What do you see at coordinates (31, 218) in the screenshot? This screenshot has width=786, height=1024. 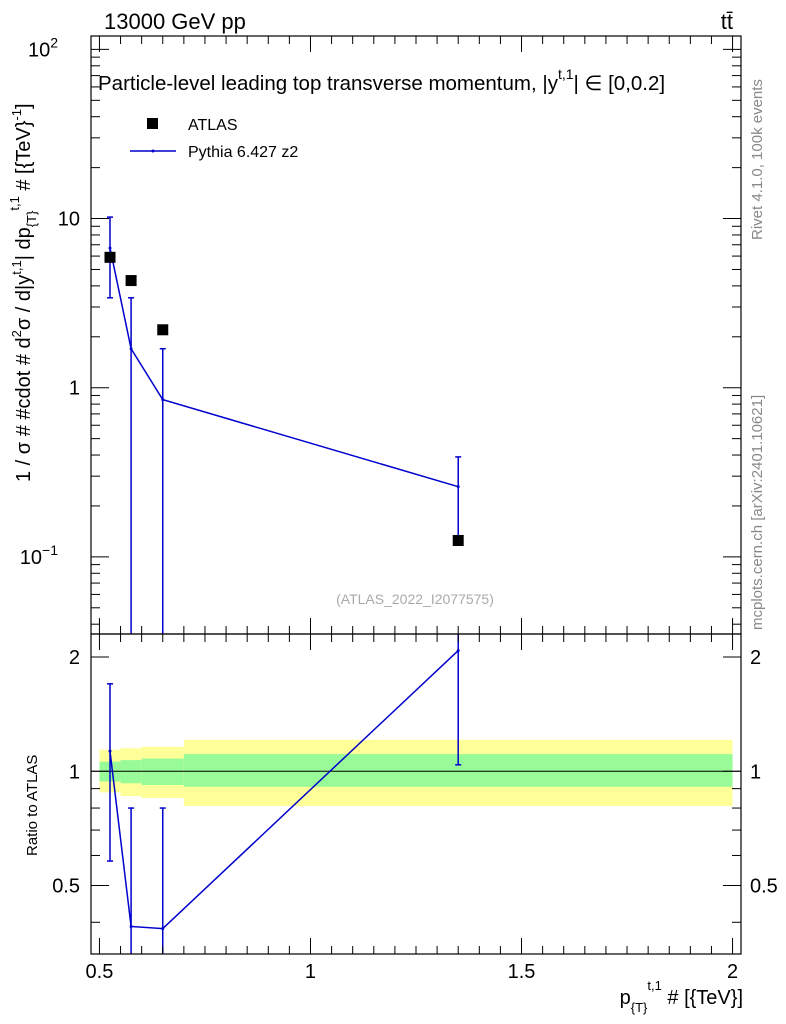 I see `ylabel-c-sub: {T}` at bounding box center [31, 218].